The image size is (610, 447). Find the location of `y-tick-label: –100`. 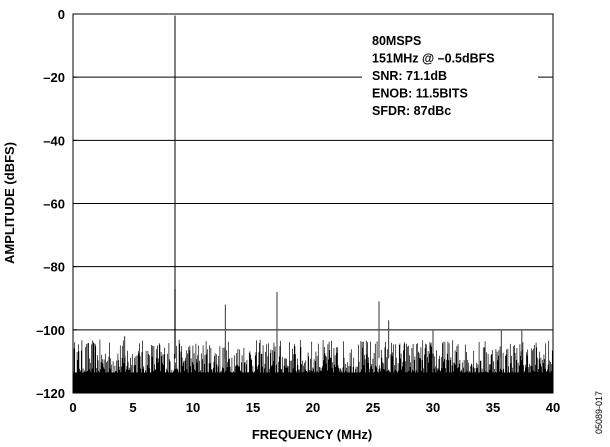

y-tick-label: –100 is located at coordinates (50, 330).